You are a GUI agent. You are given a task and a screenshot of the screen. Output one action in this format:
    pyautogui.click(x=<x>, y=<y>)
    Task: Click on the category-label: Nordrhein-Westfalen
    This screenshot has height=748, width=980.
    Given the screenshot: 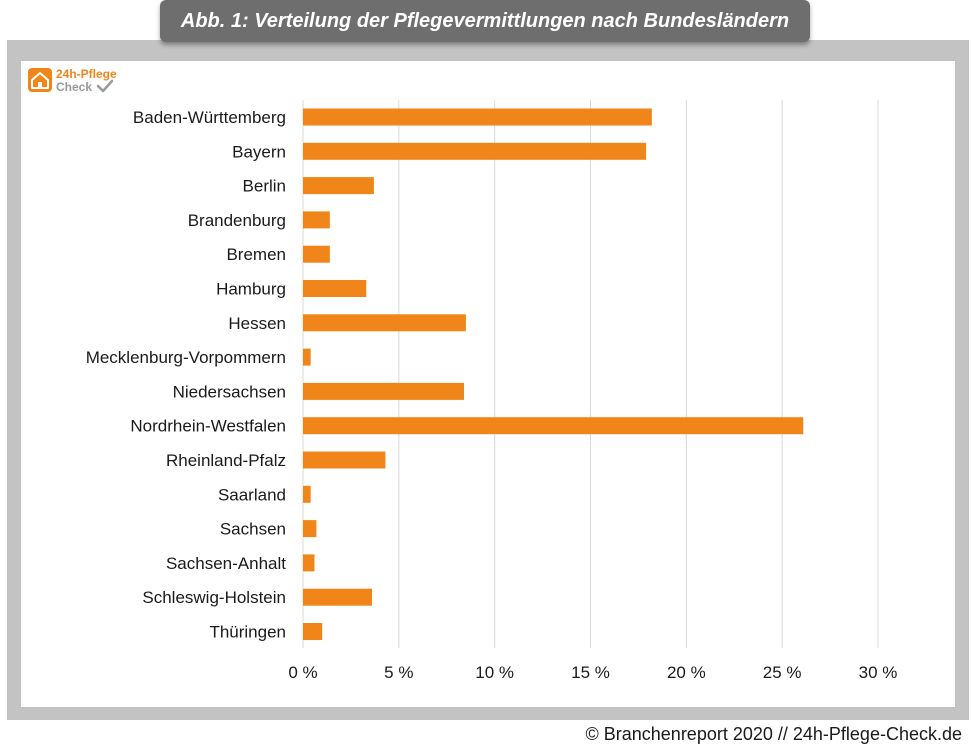 What is the action you would take?
    pyautogui.click(x=208, y=426)
    